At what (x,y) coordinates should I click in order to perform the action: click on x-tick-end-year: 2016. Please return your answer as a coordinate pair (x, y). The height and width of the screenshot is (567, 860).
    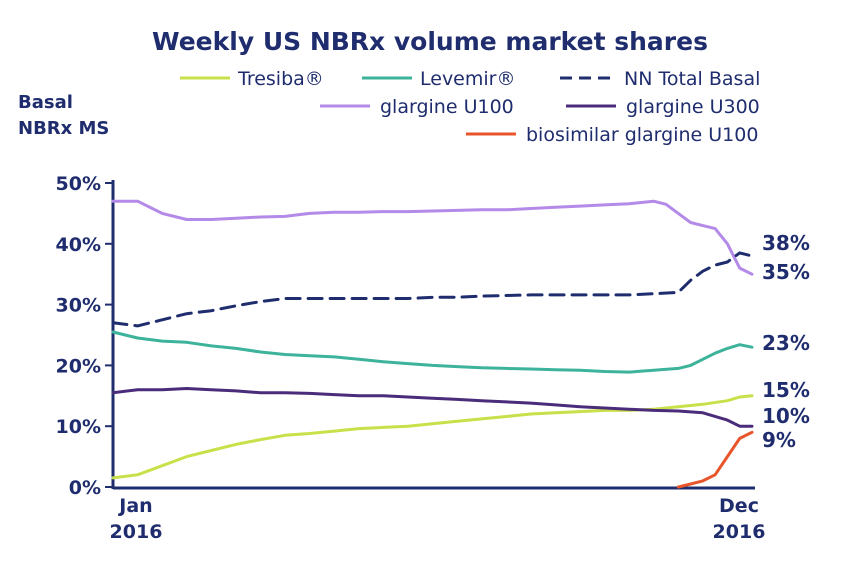
    Looking at the image, I should click on (739, 532).